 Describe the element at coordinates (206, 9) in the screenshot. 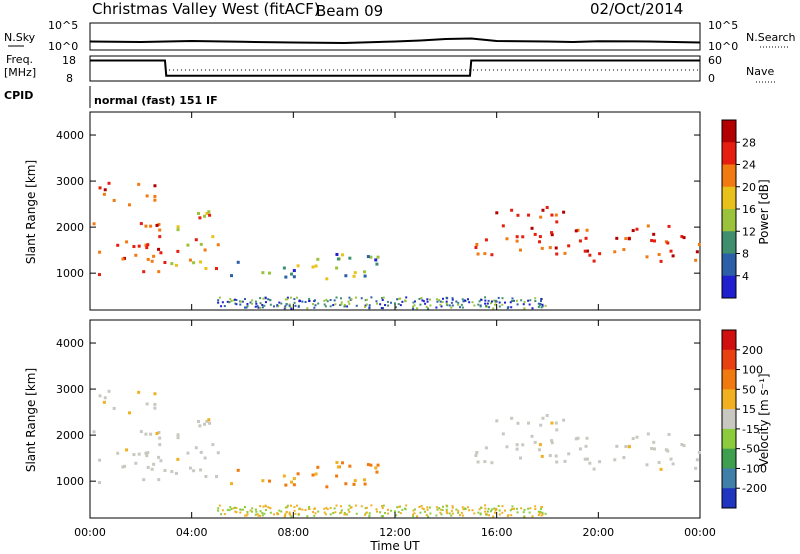

I see `station-title: Christmas Valley West (fitACF)` at that location.